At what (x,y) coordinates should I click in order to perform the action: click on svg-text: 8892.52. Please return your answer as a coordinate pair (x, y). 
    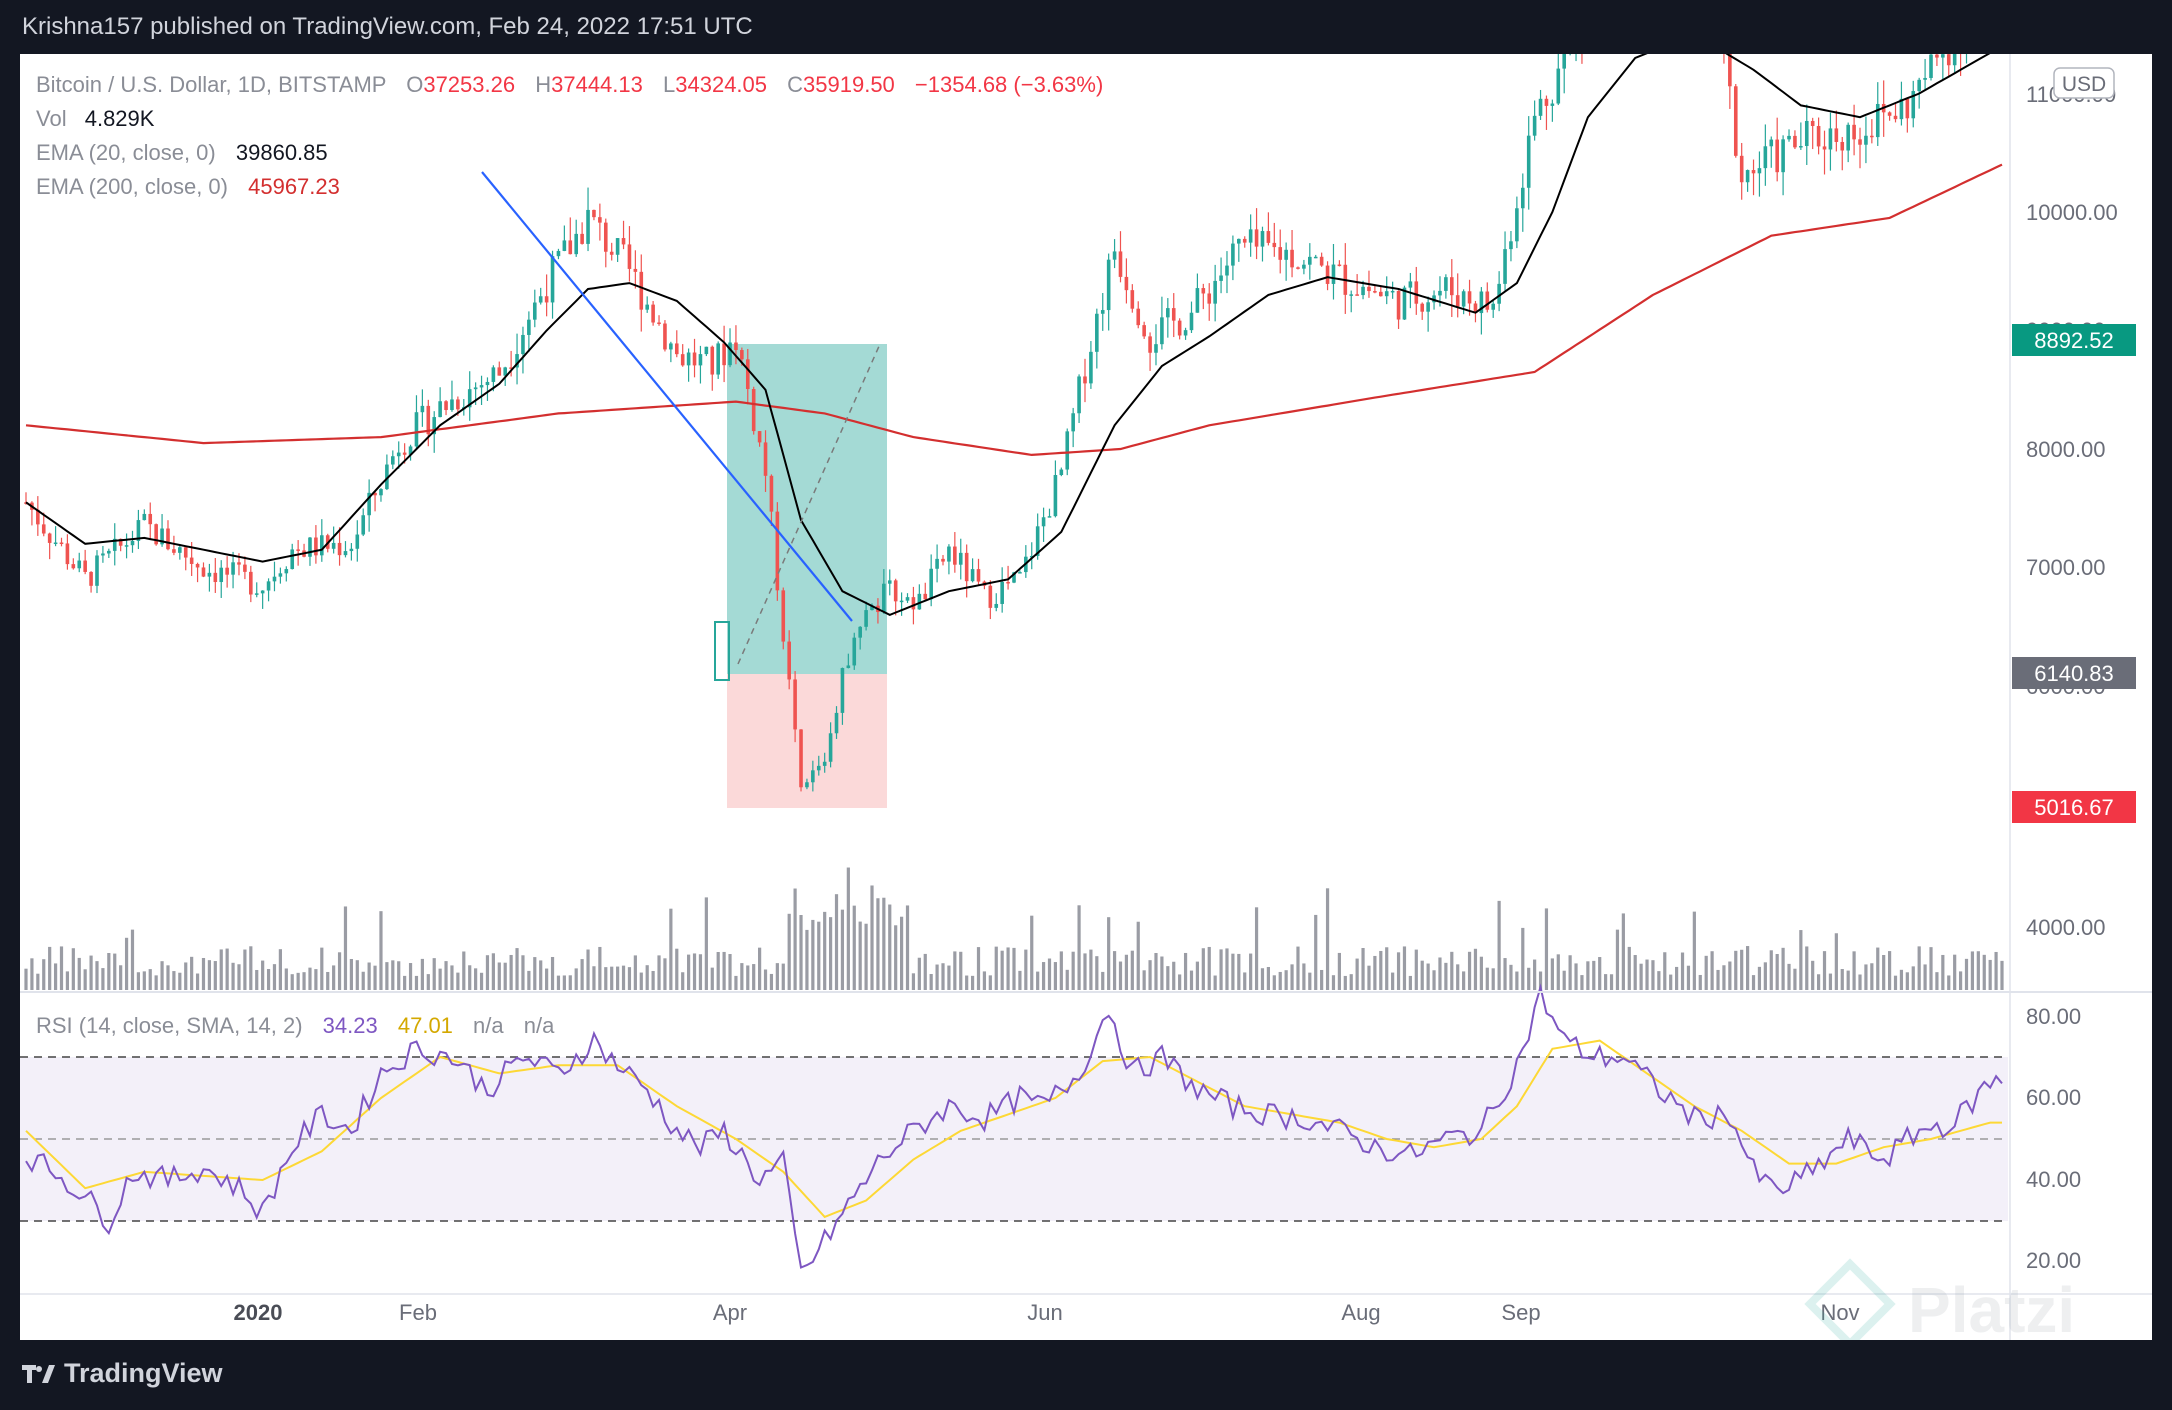
    Looking at the image, I should click on (2074, 340).